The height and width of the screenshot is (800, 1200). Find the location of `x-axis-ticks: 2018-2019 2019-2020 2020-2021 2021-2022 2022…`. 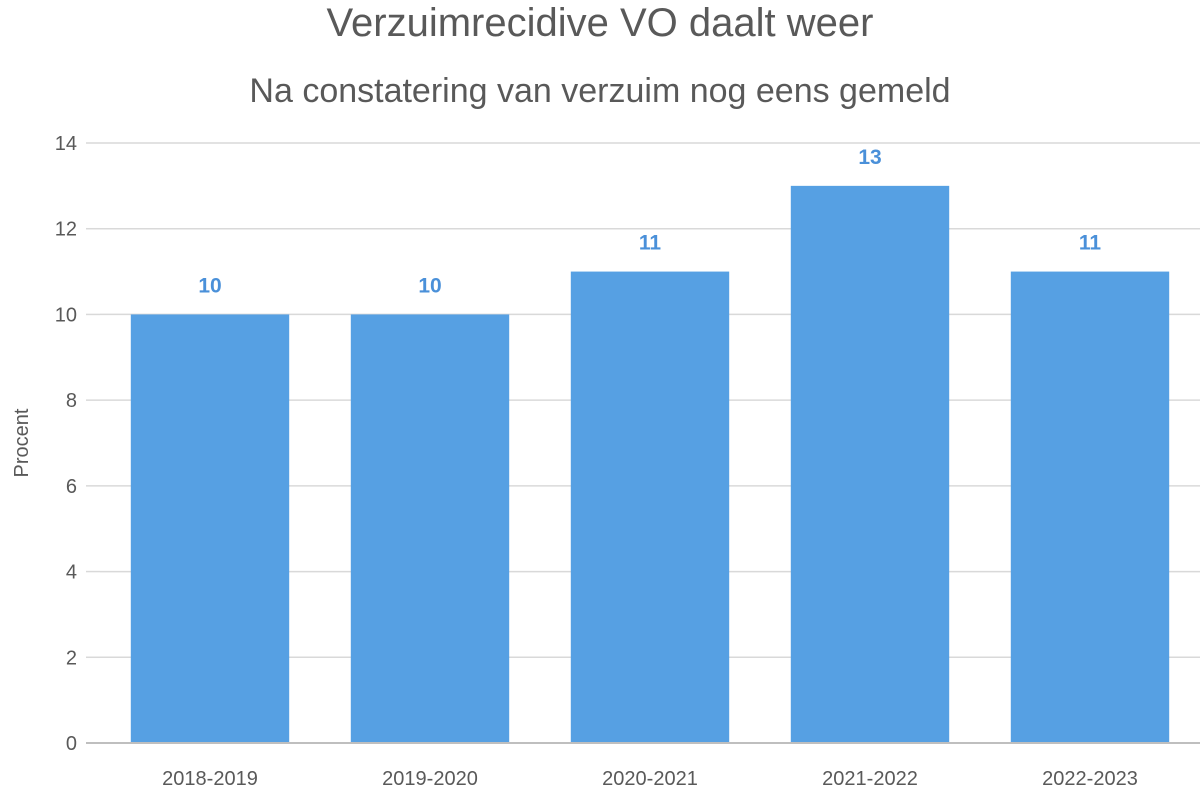

x-axis-ticks: 2018-2019 2019-2020 2020-2021 2021-2022 2022… is located at coordinates (650, 779).